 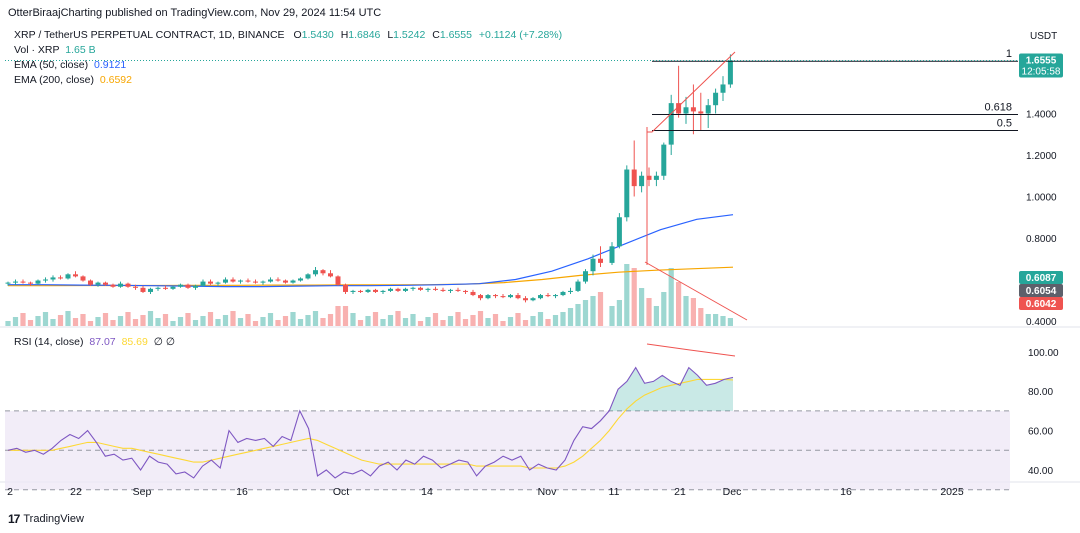 What do you see at coordinates (1041, 198) in the screenshot?
I see `price-tick-label: 1.0000` at bounding box center [1041, 198].